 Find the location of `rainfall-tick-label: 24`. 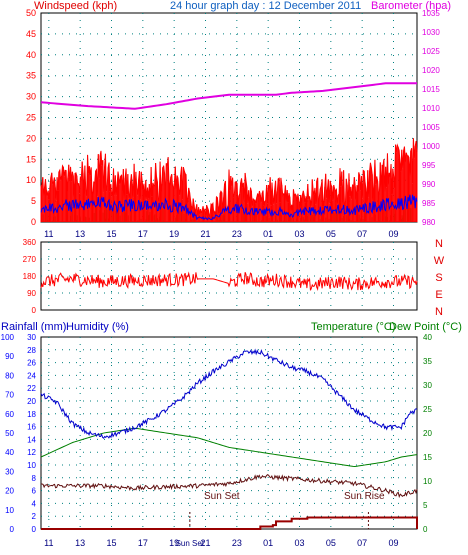

rainfall-tick-label: 24 is located at coordinates (31, 375).